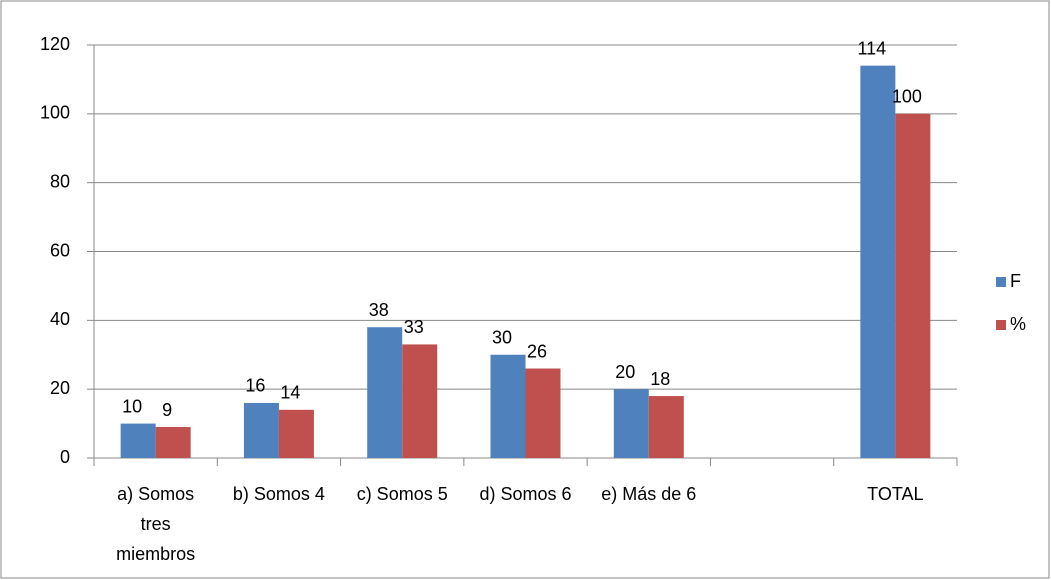 Image resolution: width=1051 pixels, height=580 pixels. Describe the element at coordinates (255, 386) in the screenshot. I see `data-label: 16` at that location.